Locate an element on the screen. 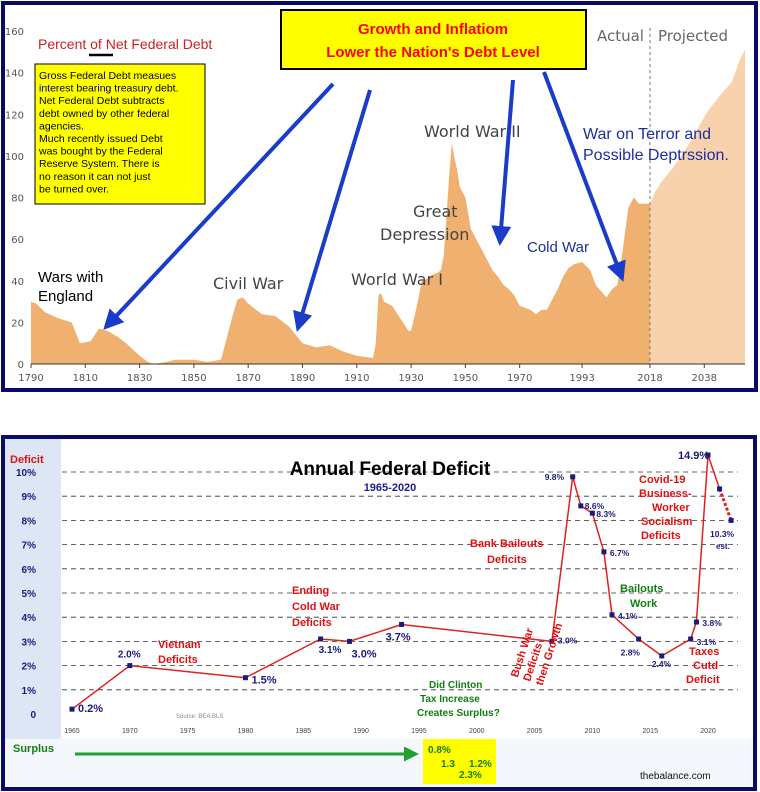  note-line: be turned over. is located at coordinates (74, 189).